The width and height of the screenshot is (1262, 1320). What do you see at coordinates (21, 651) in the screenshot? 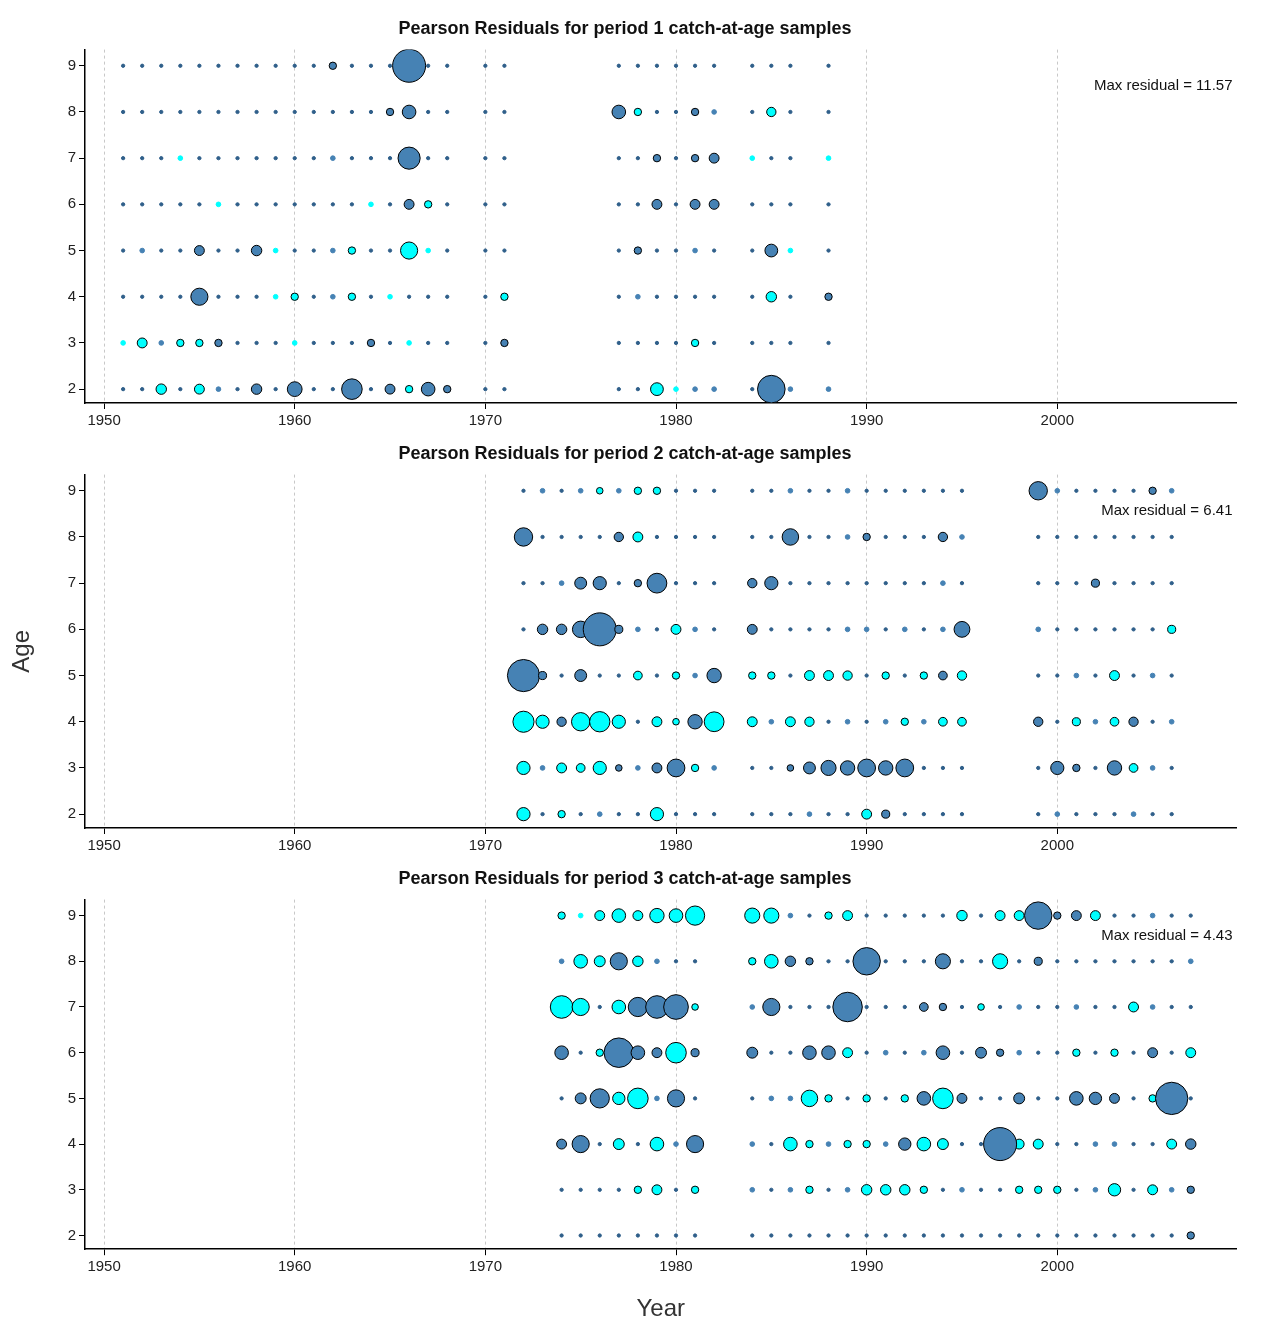
I see `y-axis-title: Age` at bounding box center [21, 651].